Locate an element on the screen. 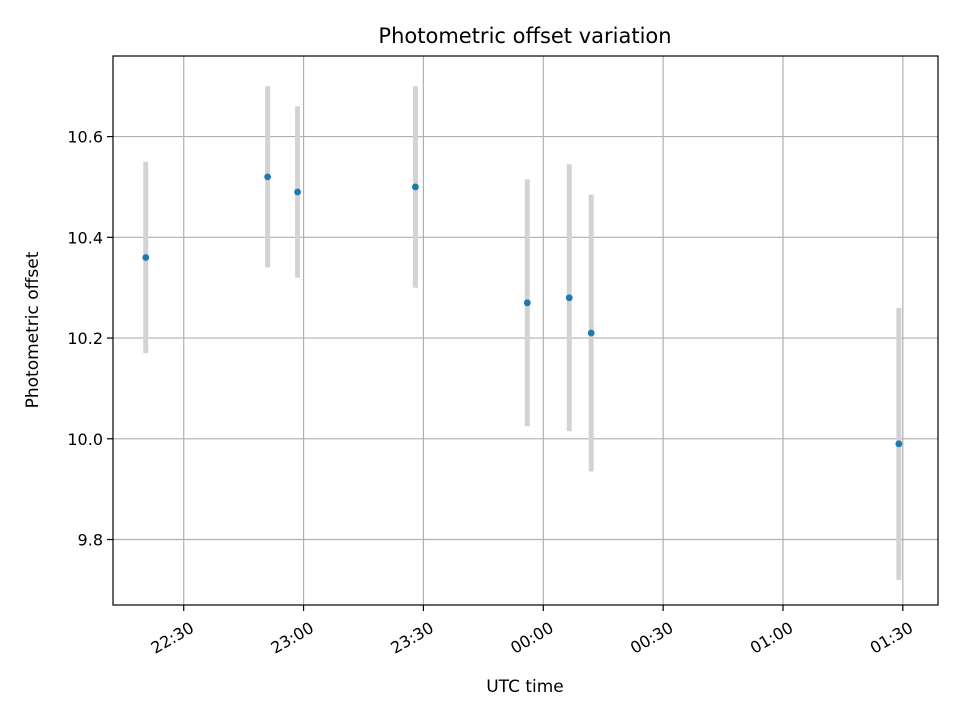  y-tick-label: 10.0 is located at coordinates (85, 439).